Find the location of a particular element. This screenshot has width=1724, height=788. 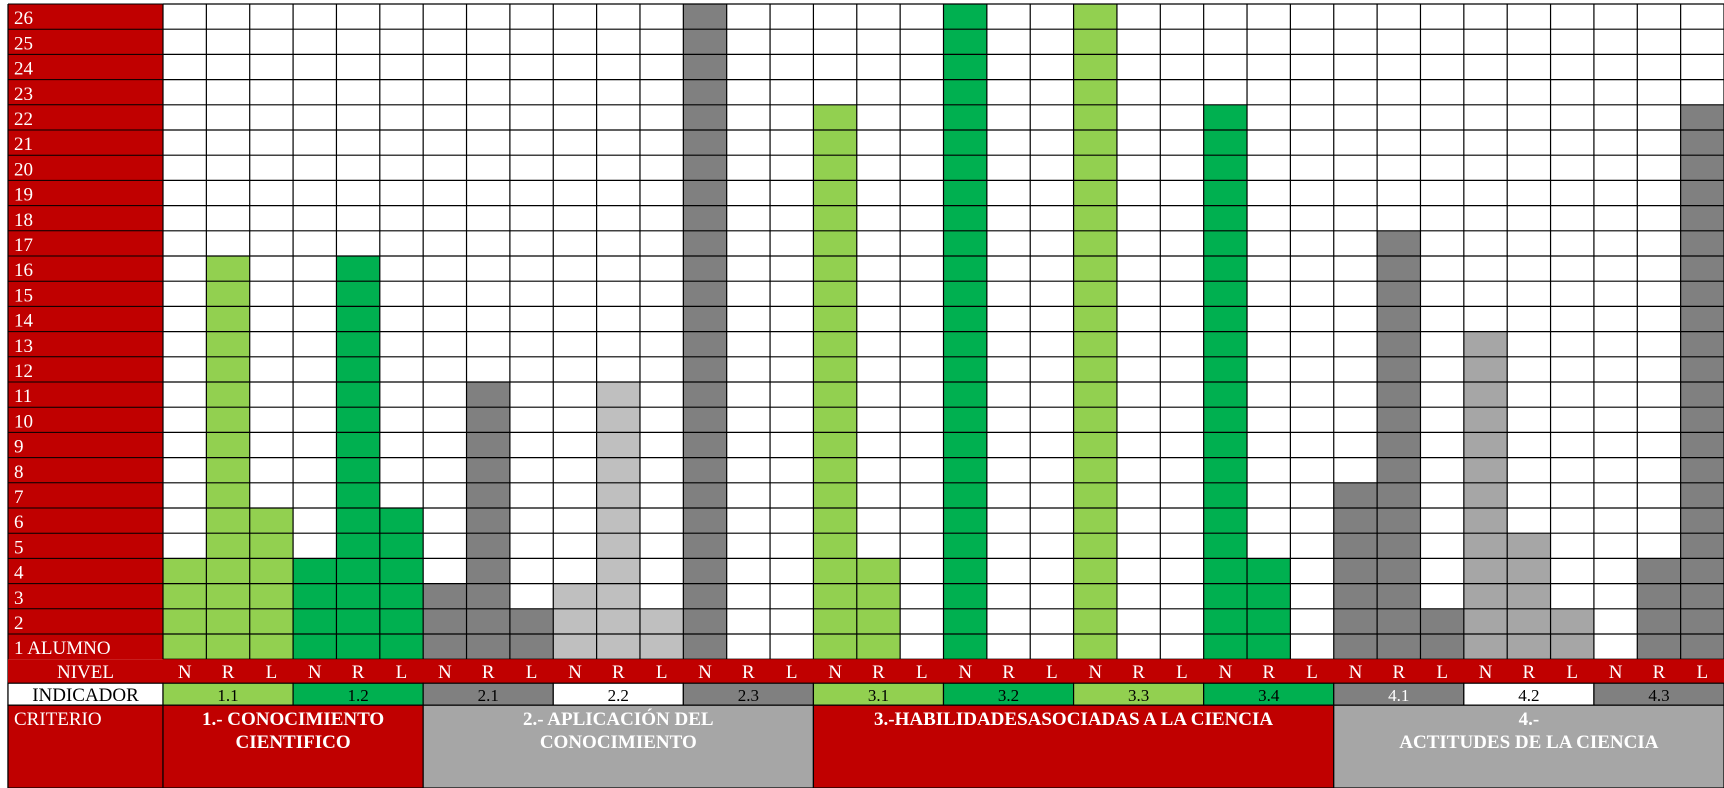

level-tick-label: 23 is located at coordinates (23, 94).